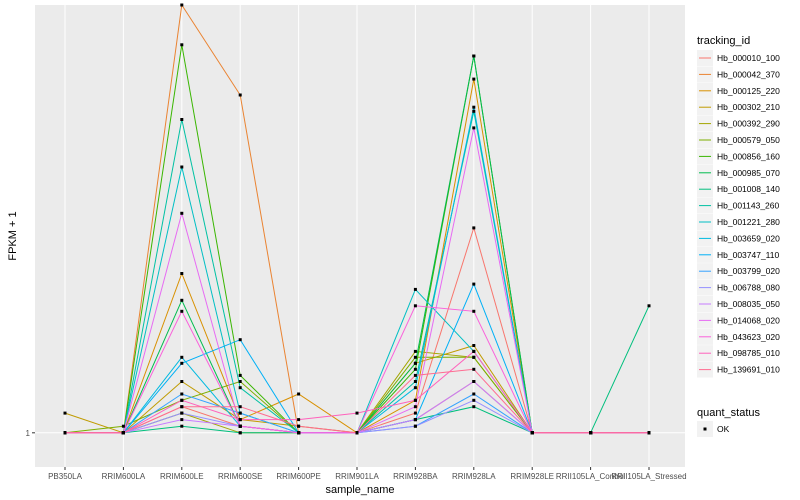 This screenshot has height=500, width=800. I want to click on shape-legend: quant_status OK, so click(728, 422).